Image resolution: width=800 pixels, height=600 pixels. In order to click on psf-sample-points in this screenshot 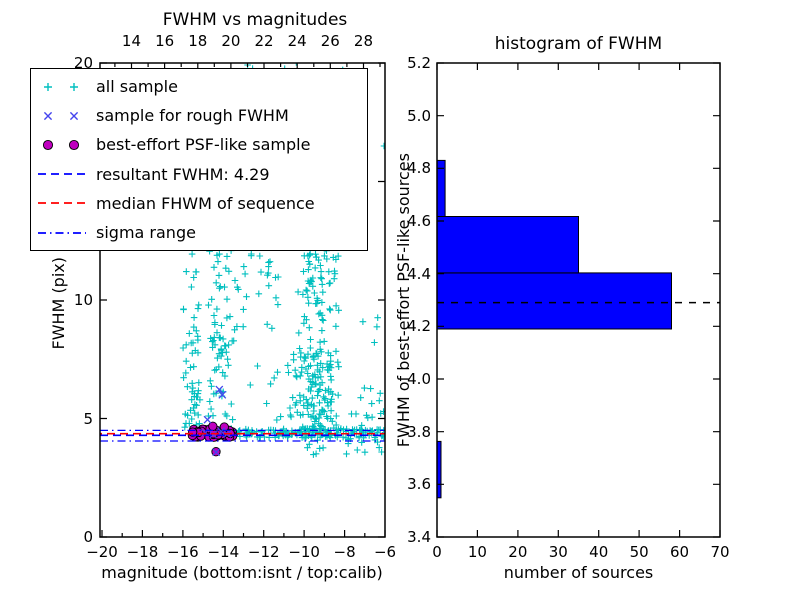, I will do `click(212, 439)`.